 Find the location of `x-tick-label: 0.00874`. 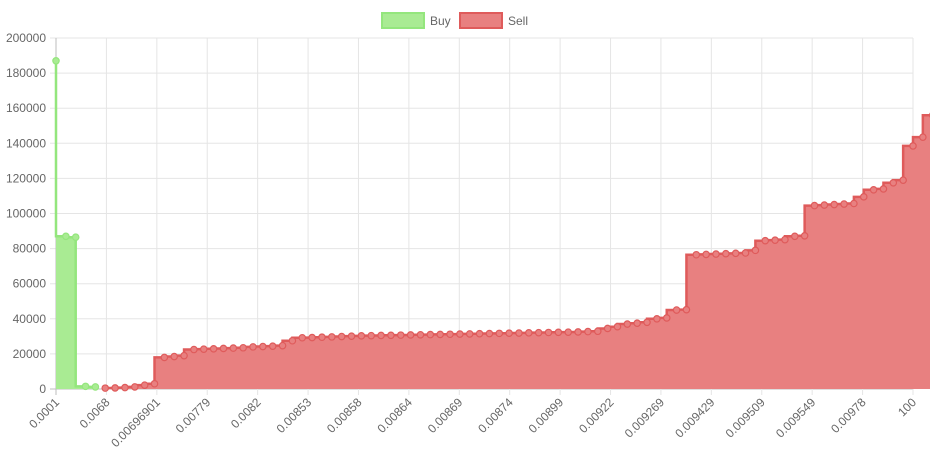

x-tick-label: 0.00874 is located at coordinates (495, 415).